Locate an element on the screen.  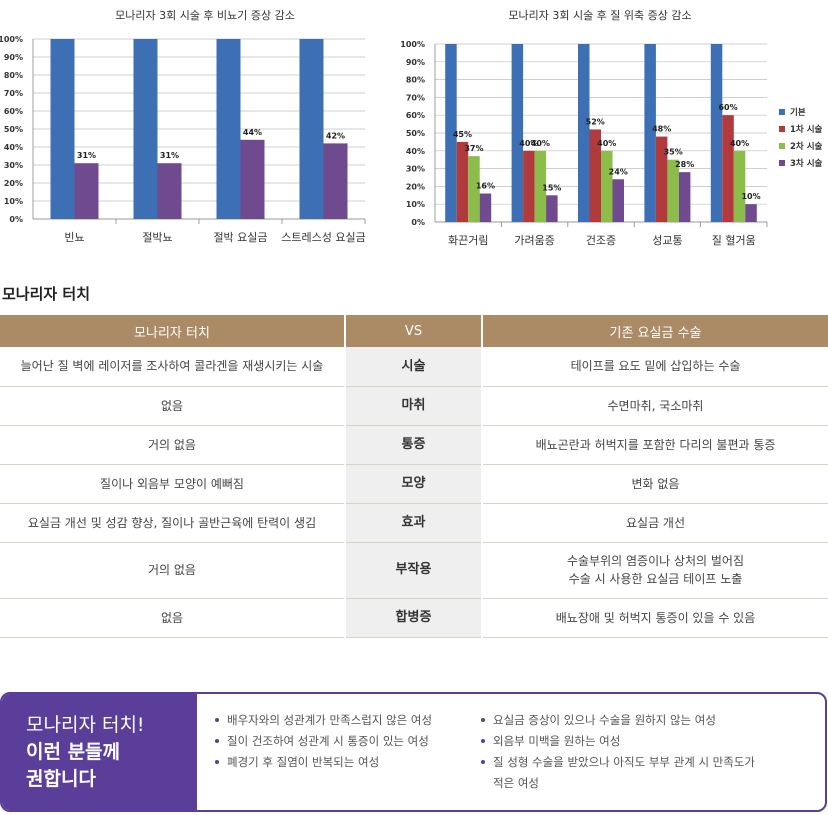
header-vs: VS is located at coordinates (414, 331).